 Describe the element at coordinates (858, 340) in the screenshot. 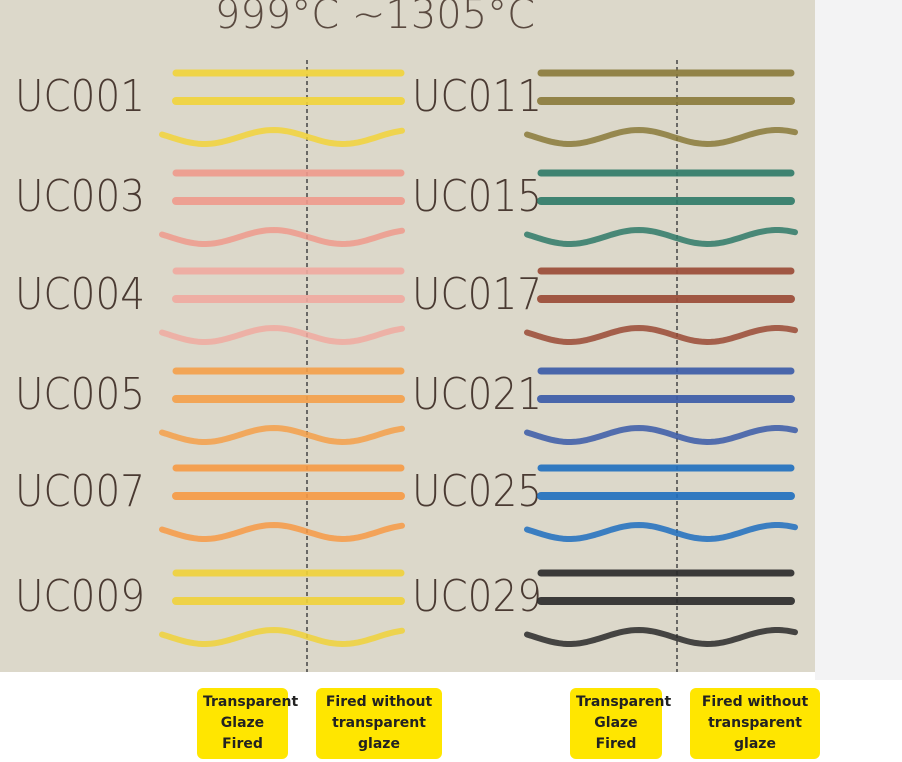

I see `side-strip` at that location.